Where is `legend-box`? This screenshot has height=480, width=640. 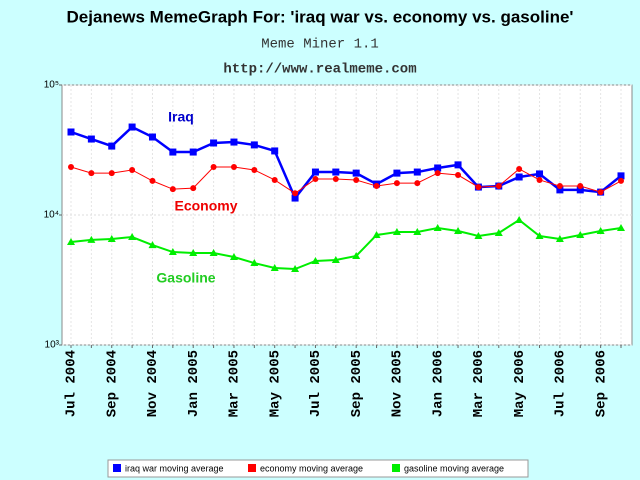 legend-box is located at coordinates (318, 468).